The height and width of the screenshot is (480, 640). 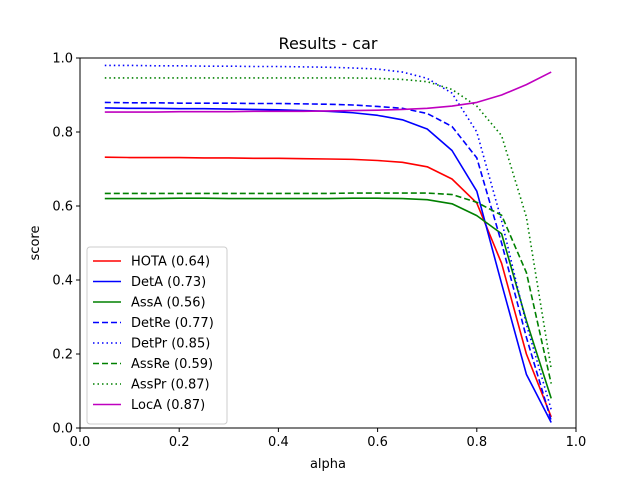 I want to click on legend-box, so click(x=157, y=335).